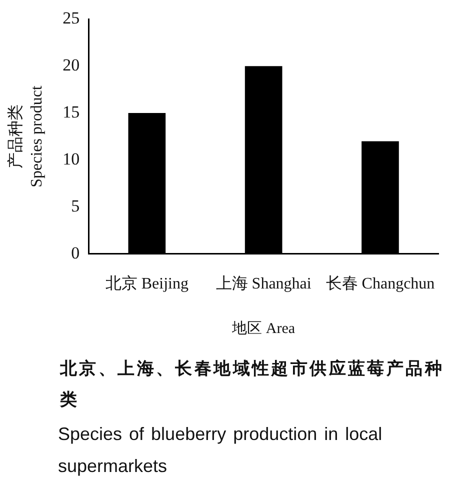  I want to click on y-tick-label: 0, so click(75, 252).